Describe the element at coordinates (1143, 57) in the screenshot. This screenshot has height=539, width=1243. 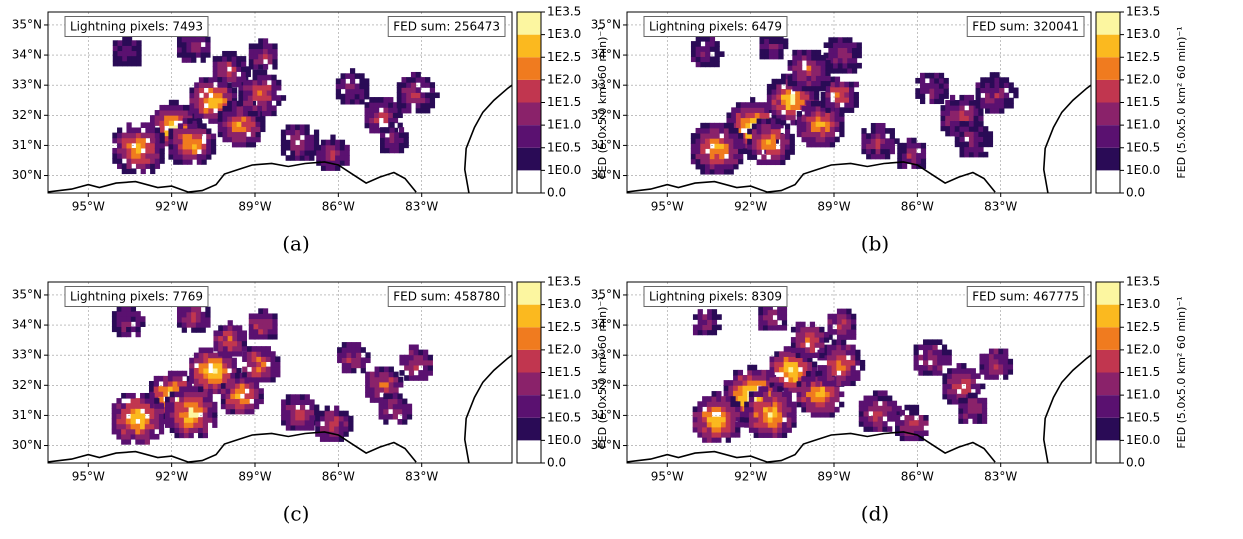
I see `colorbar-tick-label: 1E2.5` at that location.